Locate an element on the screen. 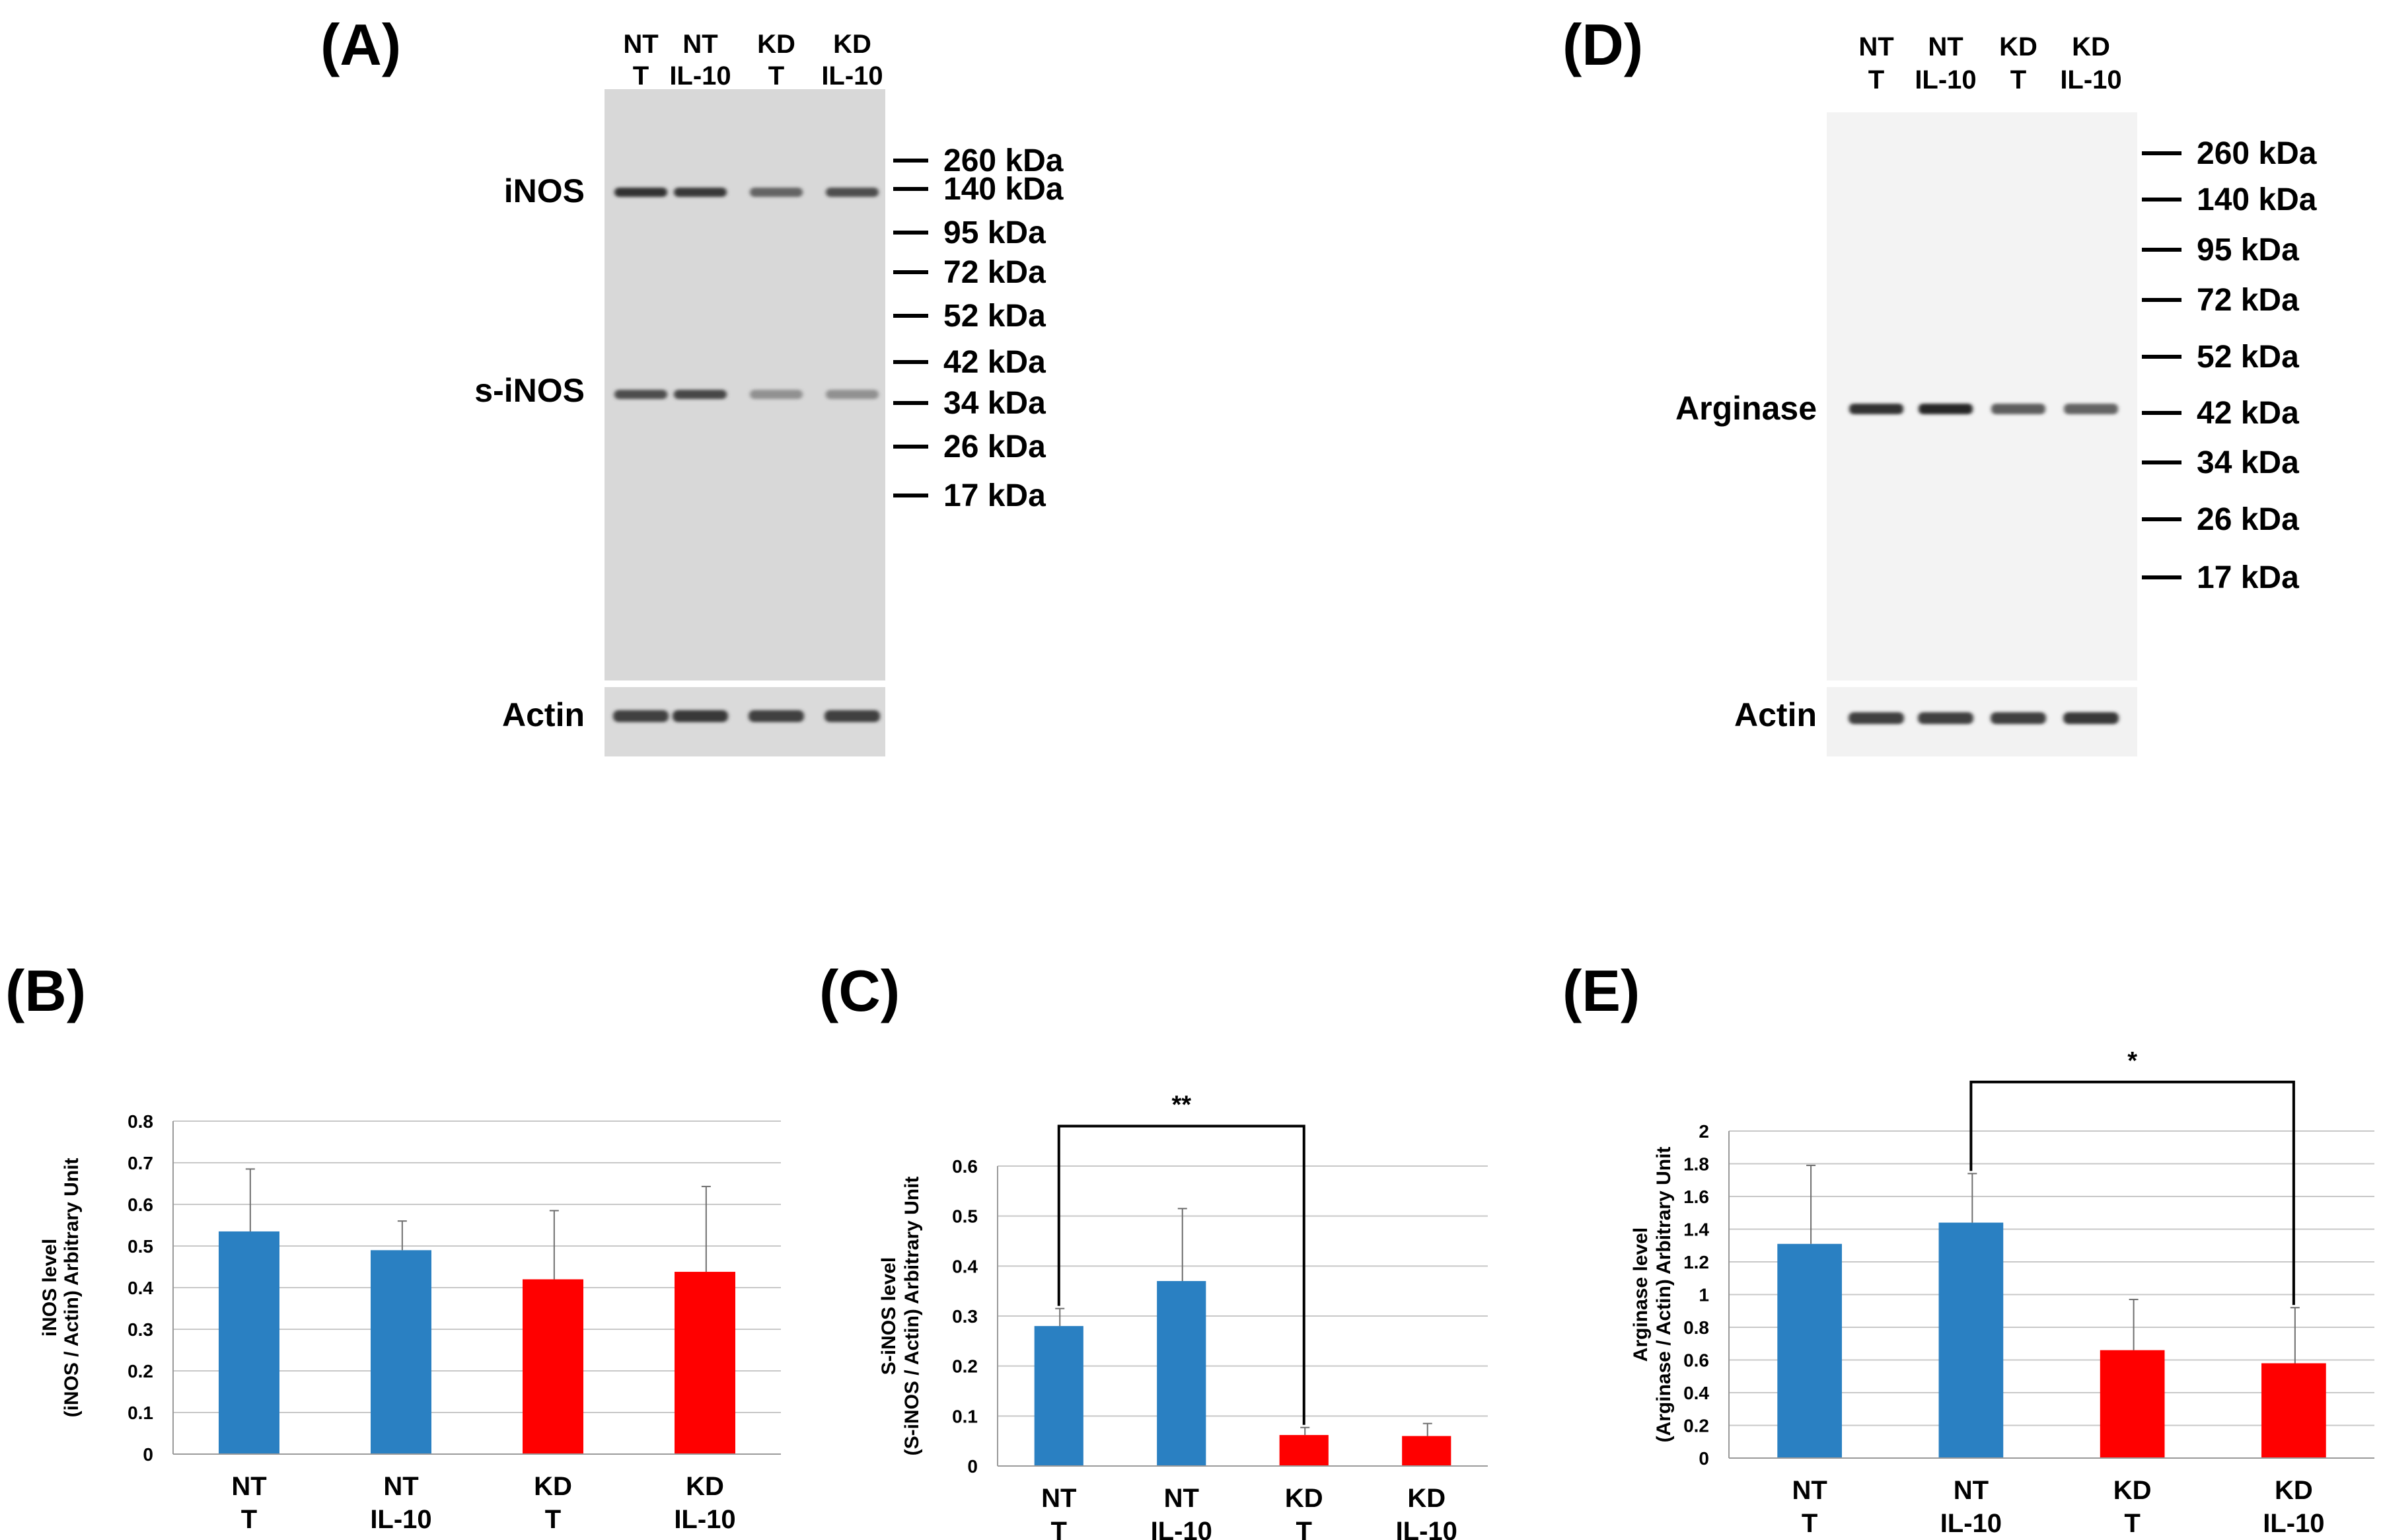  y-tick-label: 1 is located at coordinates (1704, 1295).